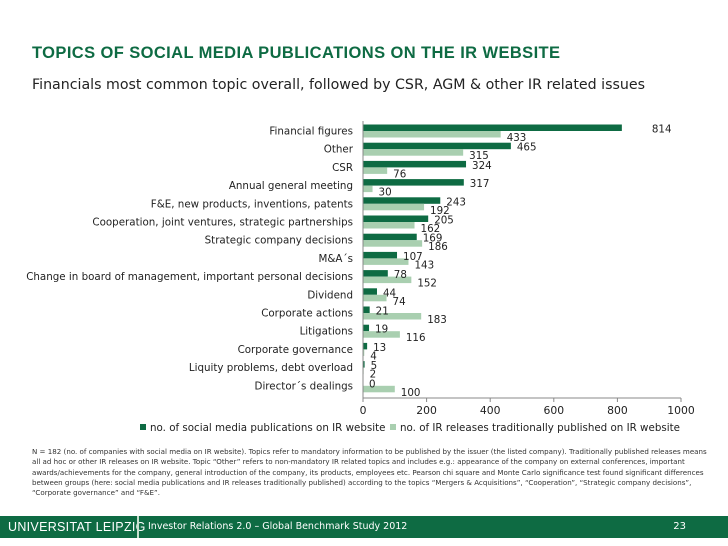  I want to click on data-label: 116, so click(416, 338).